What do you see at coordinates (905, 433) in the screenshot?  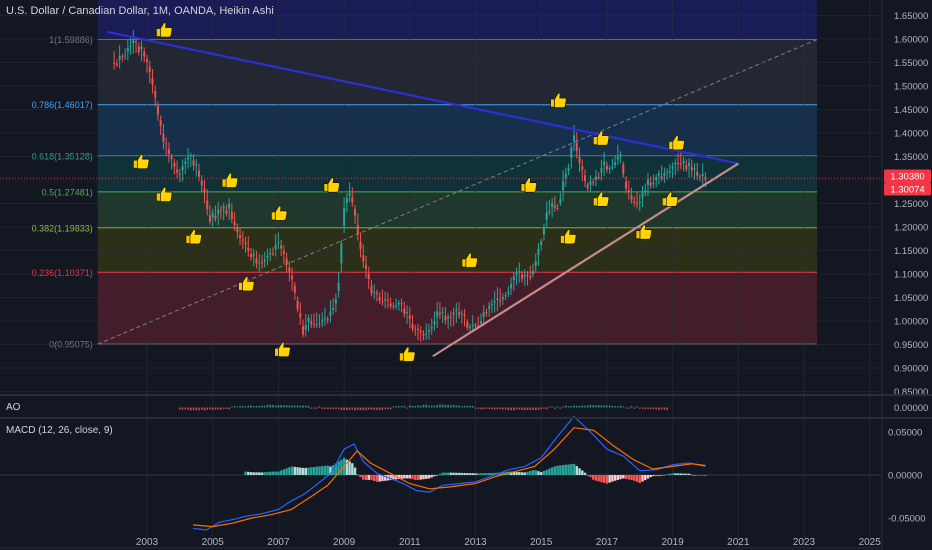 I see `macd-axis-tick-label: 0.05000` at bounding box center [905, 433].